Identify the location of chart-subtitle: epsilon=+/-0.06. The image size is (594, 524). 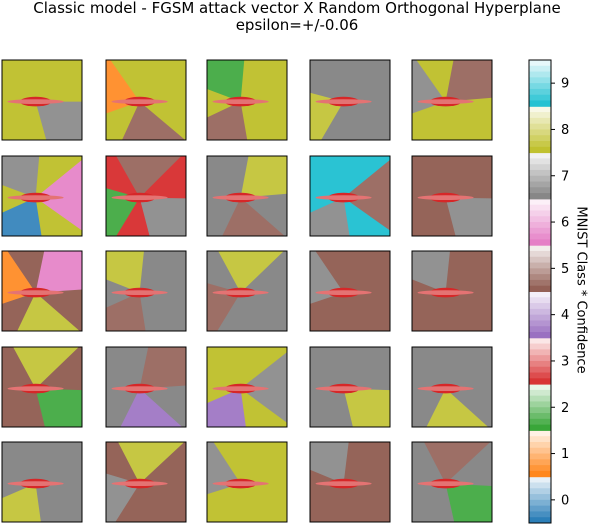
(297, 25).